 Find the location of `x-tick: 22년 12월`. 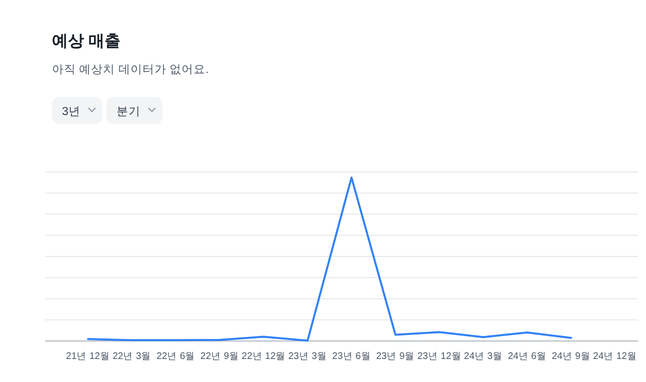

x-tick: 22년 12월 is located at coordinates (264, 356).